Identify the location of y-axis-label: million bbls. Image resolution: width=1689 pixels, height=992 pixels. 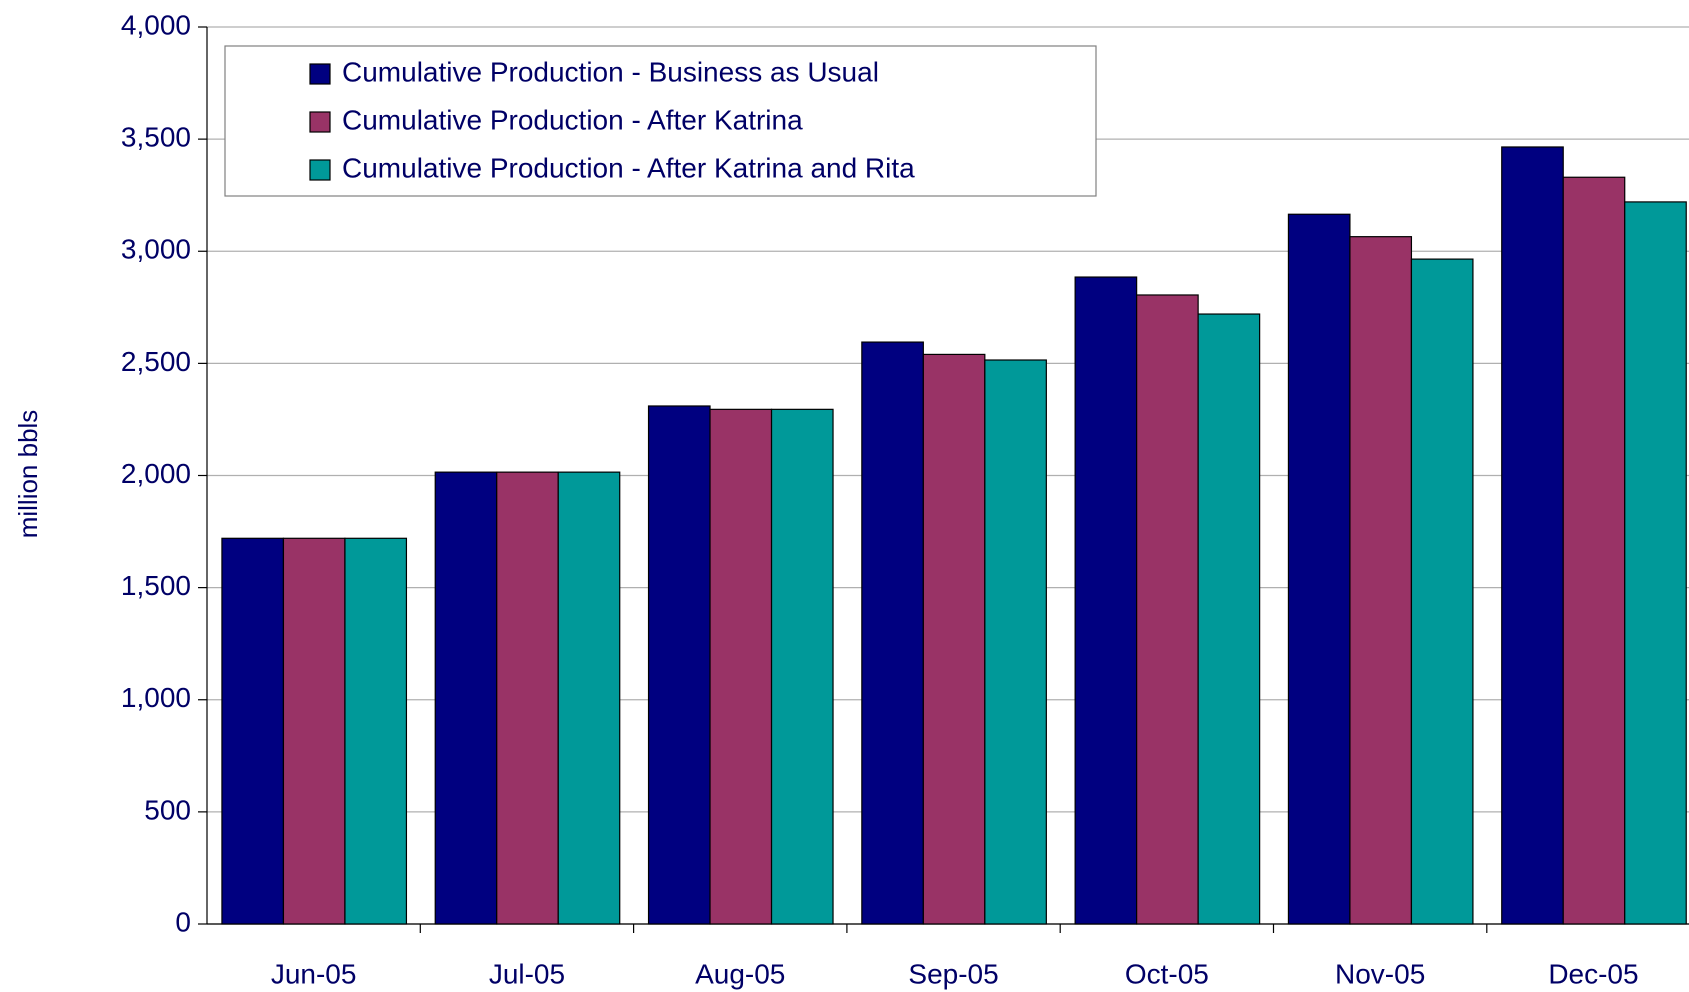
(28, 474).